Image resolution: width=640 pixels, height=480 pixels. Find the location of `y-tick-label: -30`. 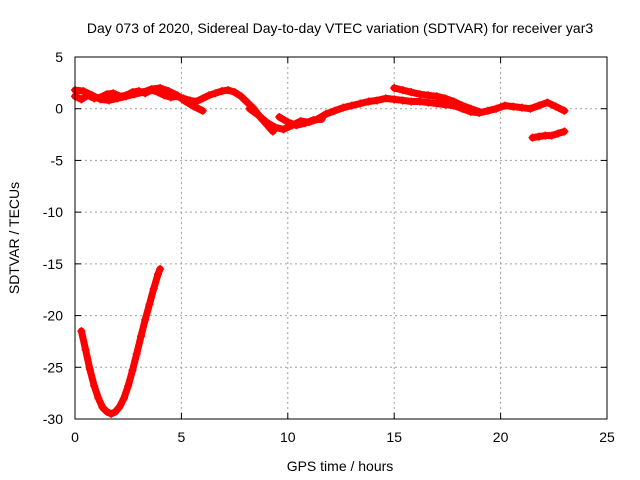

y-tick-label: -30 is located at coordinates (53, 419).